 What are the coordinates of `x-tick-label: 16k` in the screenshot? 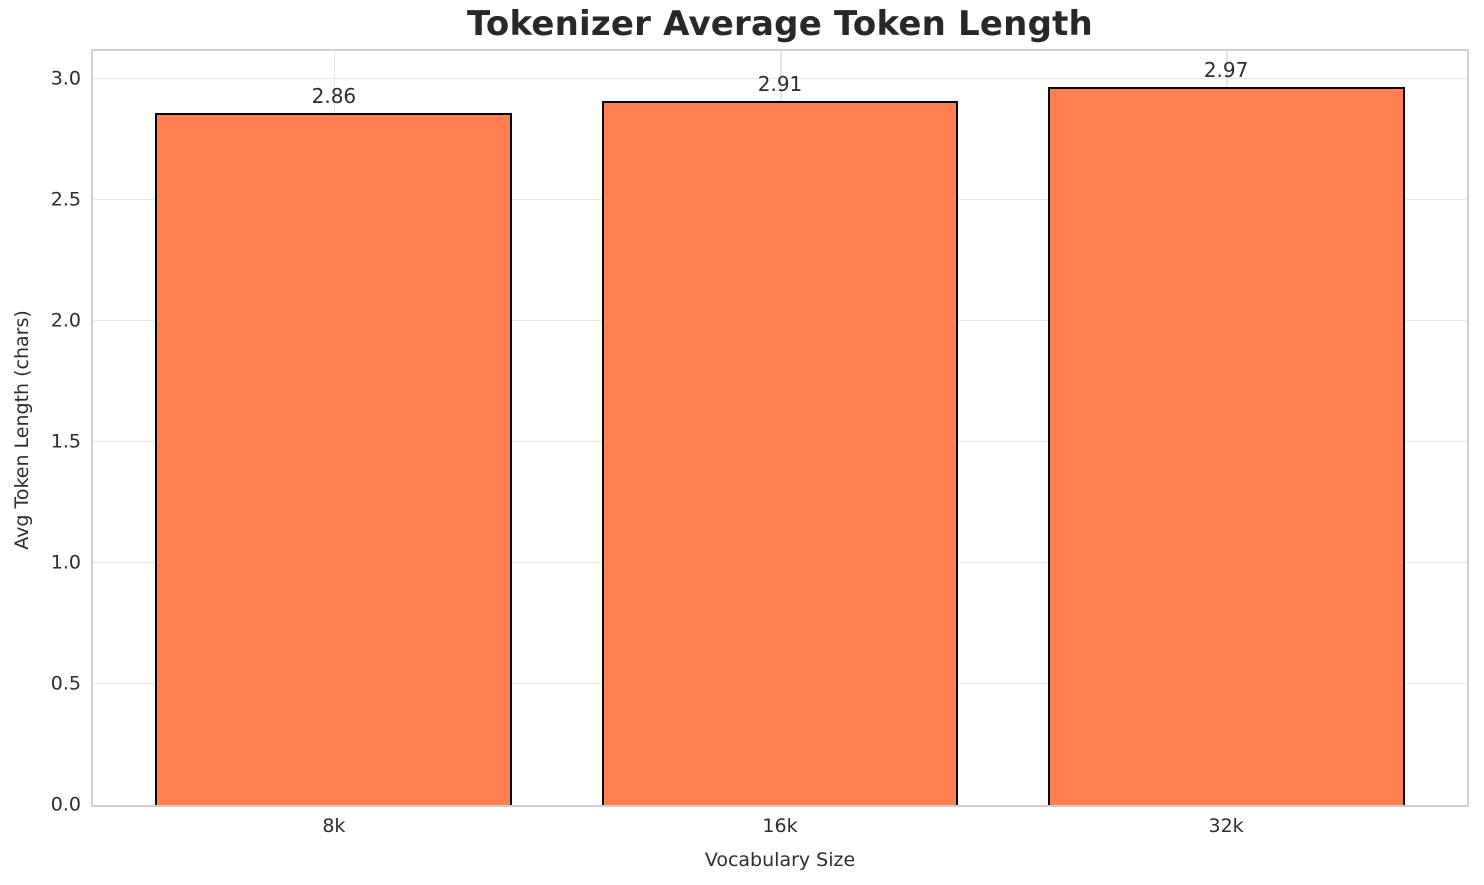 It's located at (780, 826).